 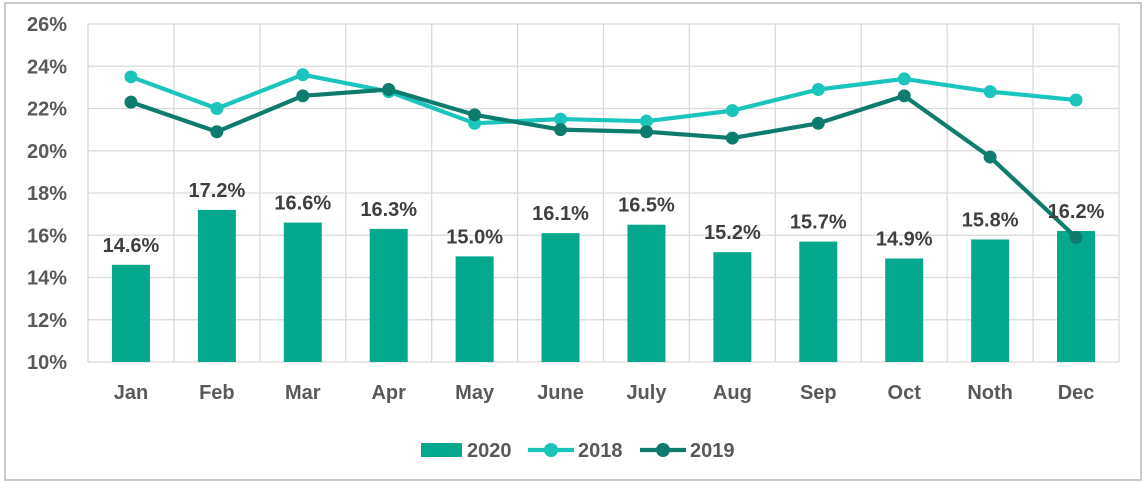 What do you see at coordinates (474, 309) in the screenshot?
I see `bar-2020-May` at bounding box center [474, 309].